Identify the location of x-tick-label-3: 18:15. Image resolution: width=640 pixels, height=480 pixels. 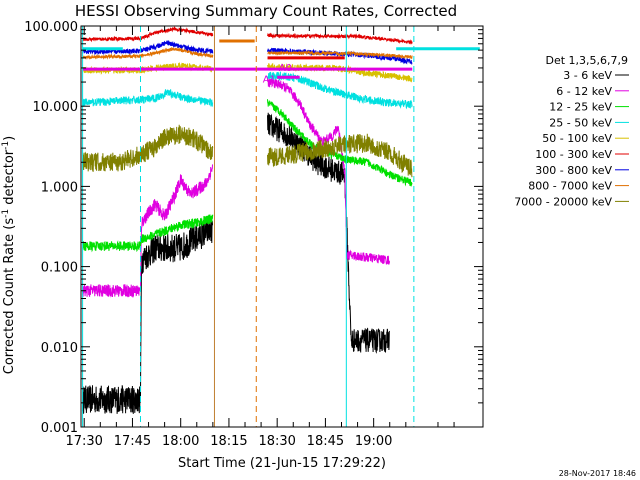
(228, 441).